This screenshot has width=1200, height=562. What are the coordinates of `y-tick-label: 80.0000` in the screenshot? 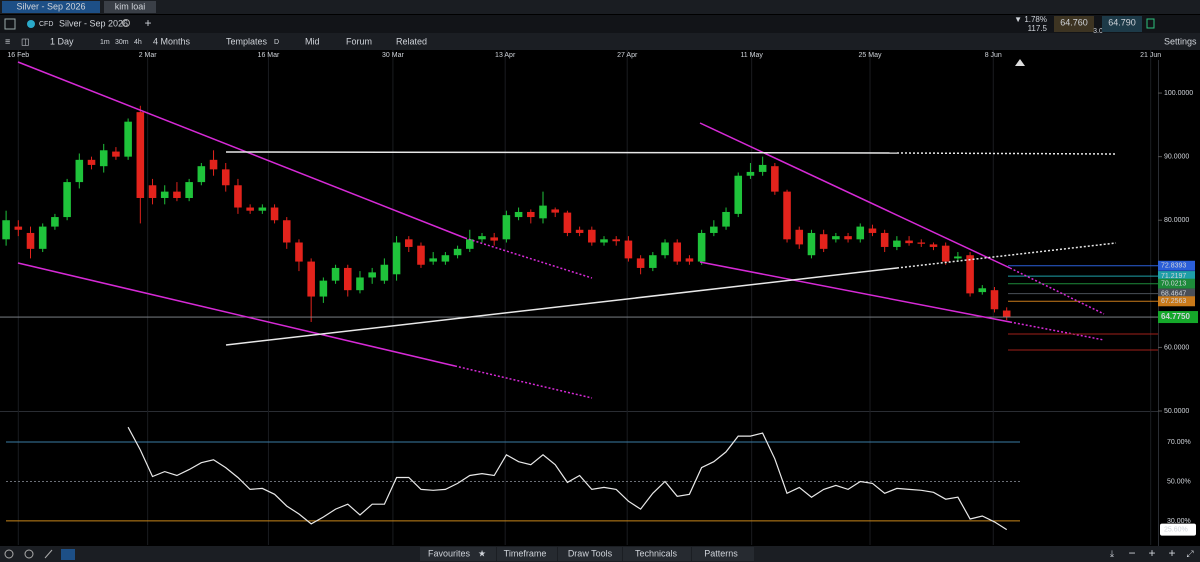 It's located at (1176, 220).